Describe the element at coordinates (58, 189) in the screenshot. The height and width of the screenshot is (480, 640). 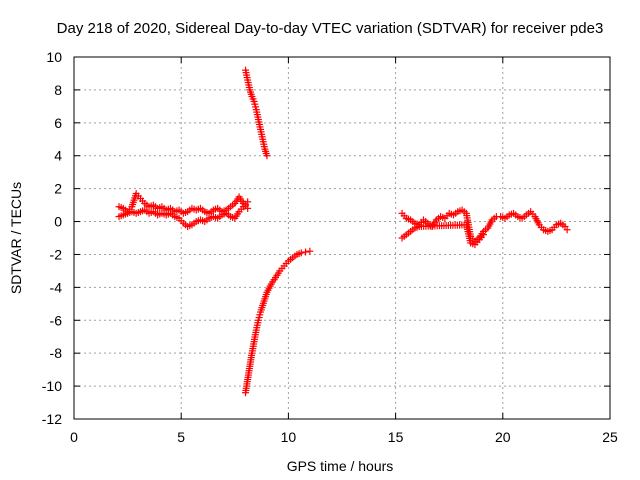
I see `y-tick-label: 2` at that location.